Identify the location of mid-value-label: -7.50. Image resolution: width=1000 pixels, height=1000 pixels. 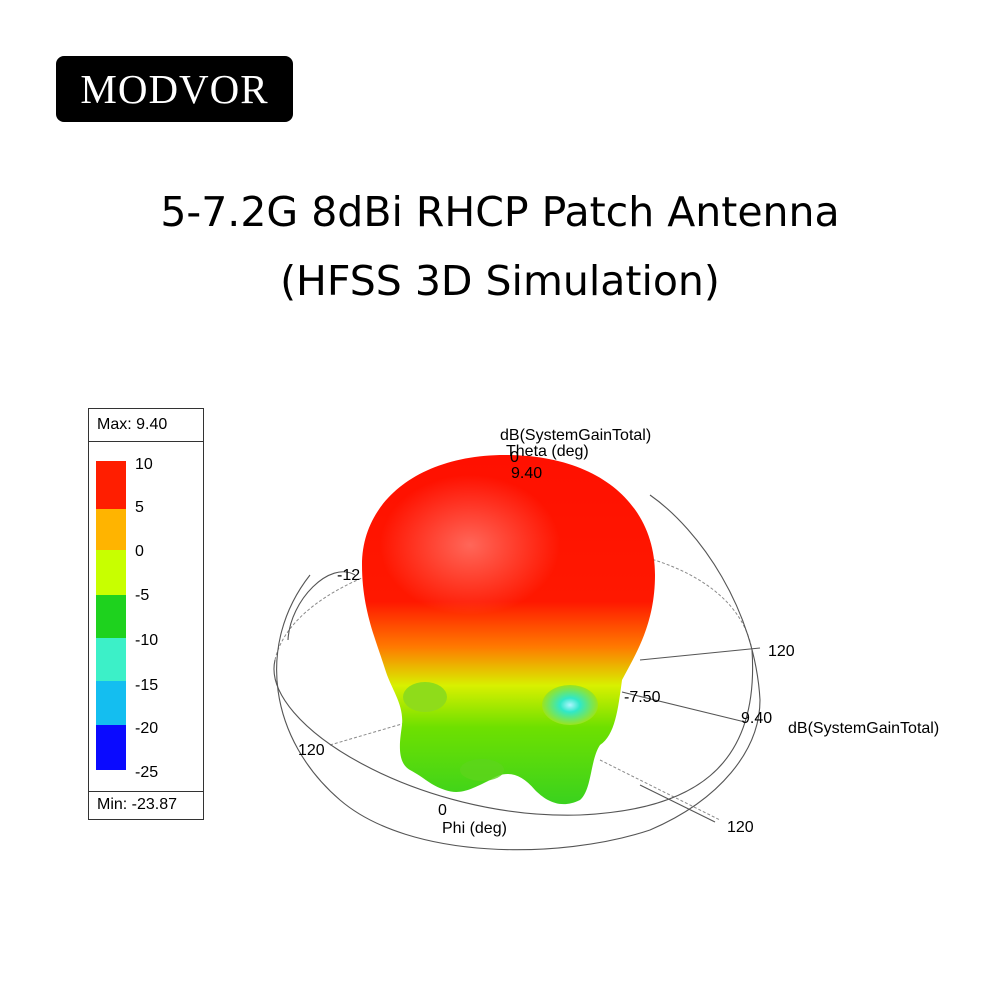
(642, 697).